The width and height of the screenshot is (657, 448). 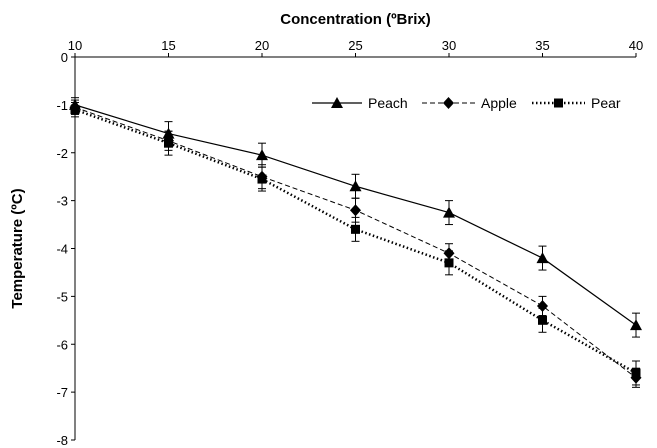 I want to click on legend-item-peach: Peach, so click(x=360, y=103).